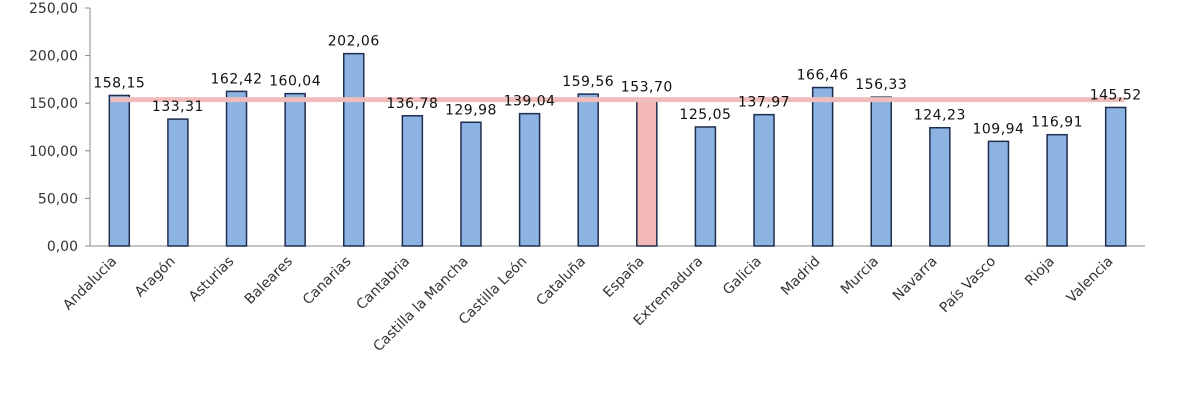  Describe the element at coordinates (998, 129) in the screenshot. I see `value-label: 109,94` at that location.